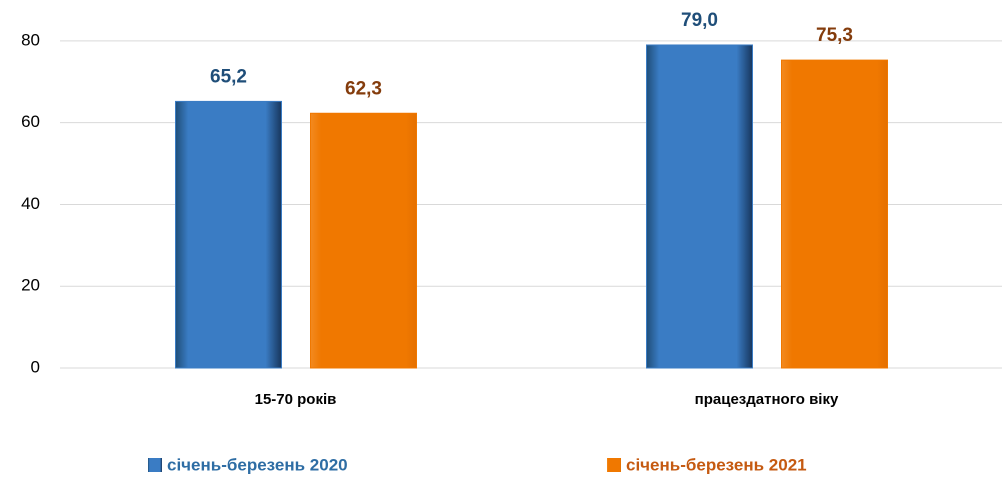 This screenshot has width=1002, height=477. Describe the element at coordinates (30, 39) in the screenshot. I see `y-tick-label: 80` at that location.